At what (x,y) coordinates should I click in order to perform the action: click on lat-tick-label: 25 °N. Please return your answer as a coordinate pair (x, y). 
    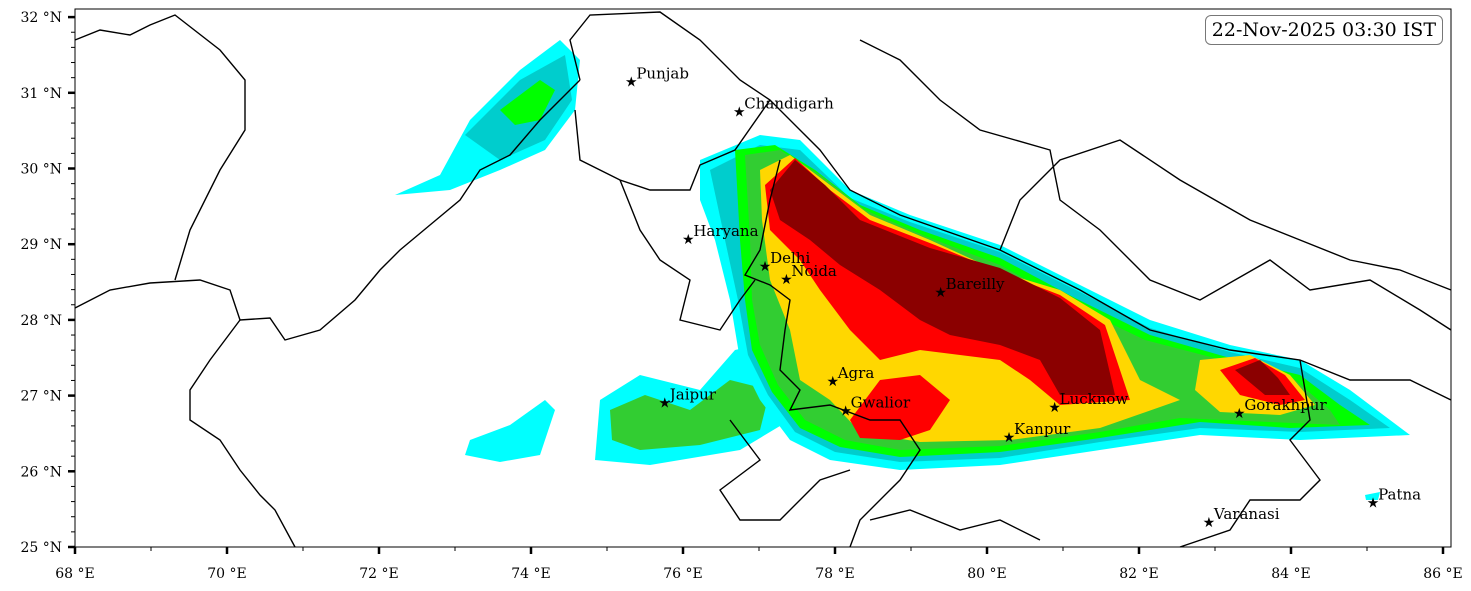
    Looking at the image, I should click on (41, 548).